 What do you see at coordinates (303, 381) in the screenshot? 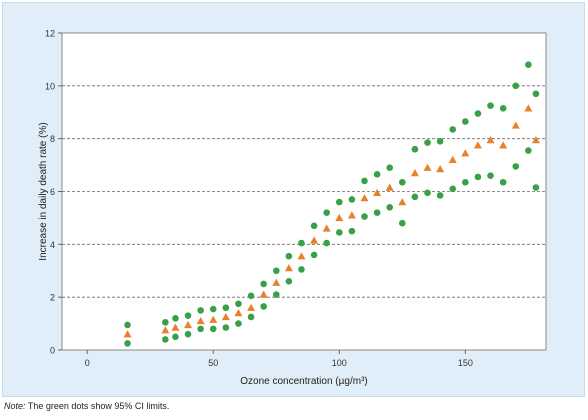
I see `x-axis-label: Ozone concentration (µg/m³)` at bounding box center [303, 381].